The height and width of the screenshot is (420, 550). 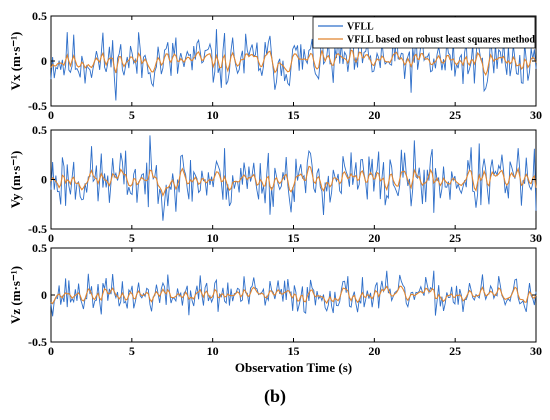 What do you see at coordinates (15, 61) in the screenshot?
I see `y-axis-label: Vx (m·s⁻¹)` at bounding box center [15, 61].